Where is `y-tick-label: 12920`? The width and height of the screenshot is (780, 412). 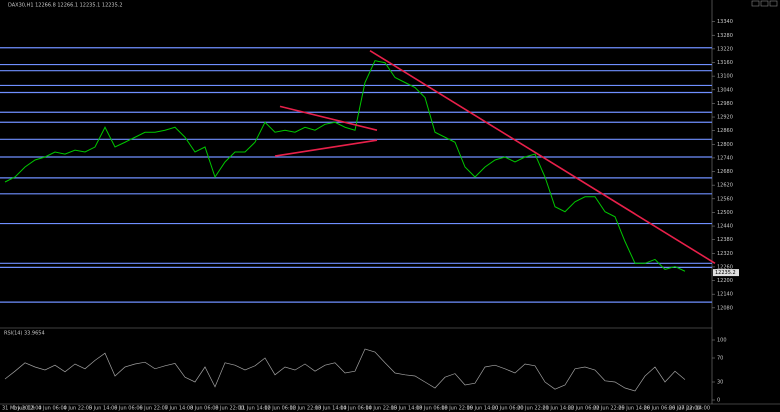 y-tick-label: 12920 is located at coordinates (725, 118).